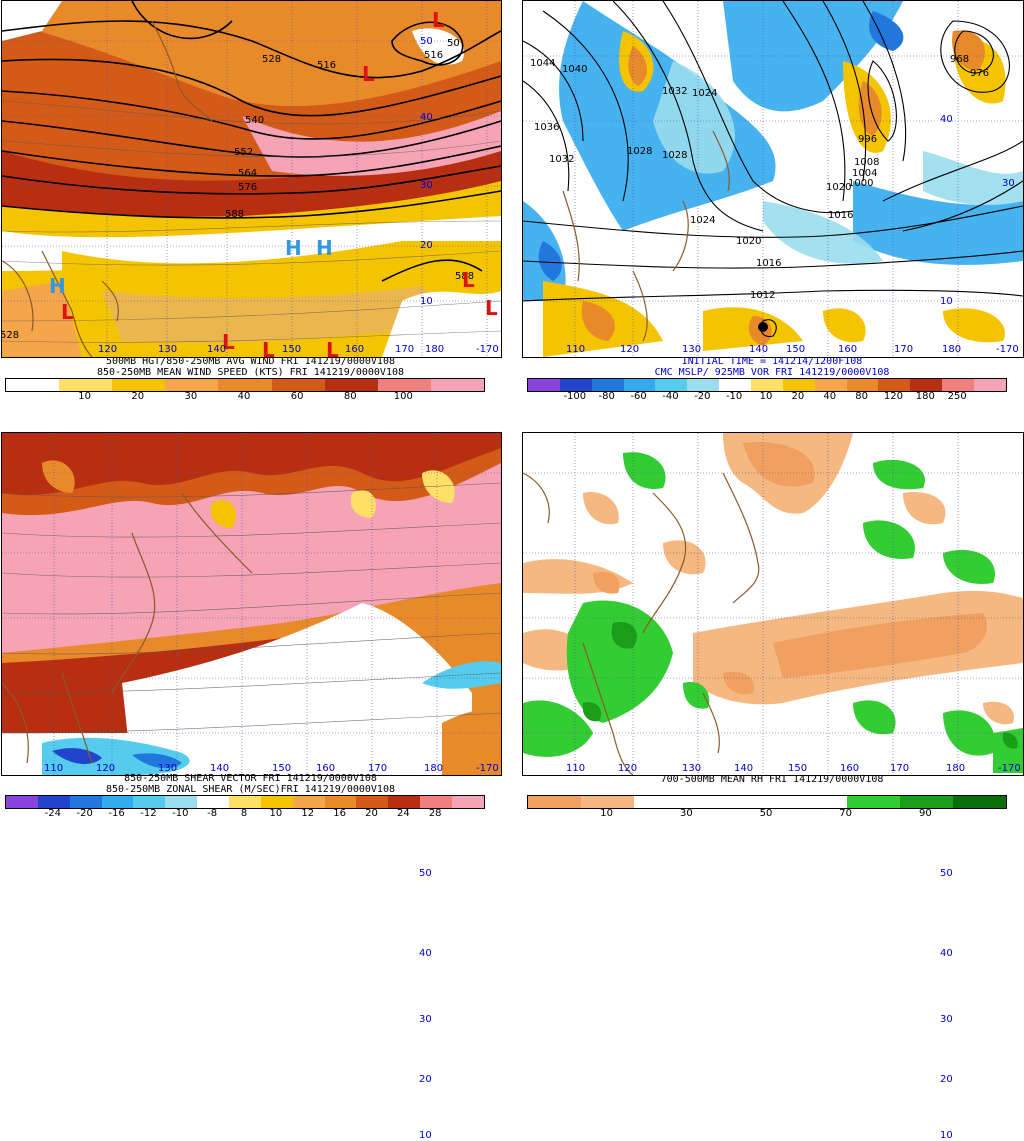 This screenshot has height=1141, width=1024. What do you see at coordinates (52, 813) in the screenshot?
I see `color-scale-tick-label: -24` at bounding box center [52, 813].